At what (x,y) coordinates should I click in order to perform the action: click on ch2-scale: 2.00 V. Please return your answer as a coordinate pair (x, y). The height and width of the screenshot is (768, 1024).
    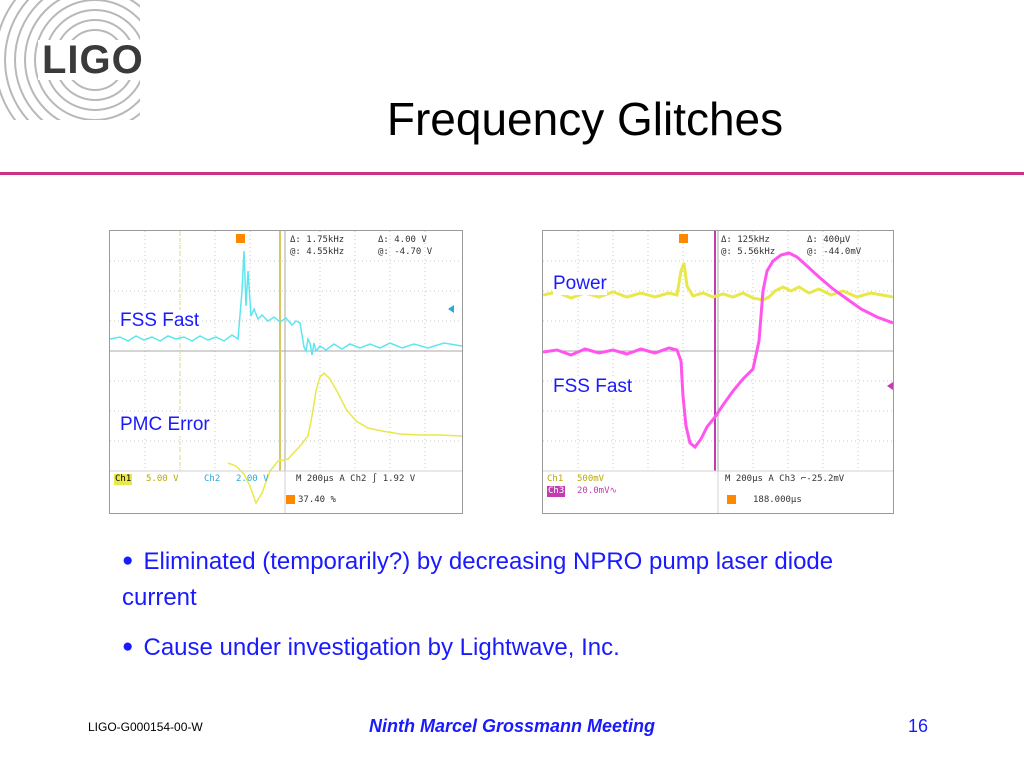
    Looking at the image, I should click on (252, 479).